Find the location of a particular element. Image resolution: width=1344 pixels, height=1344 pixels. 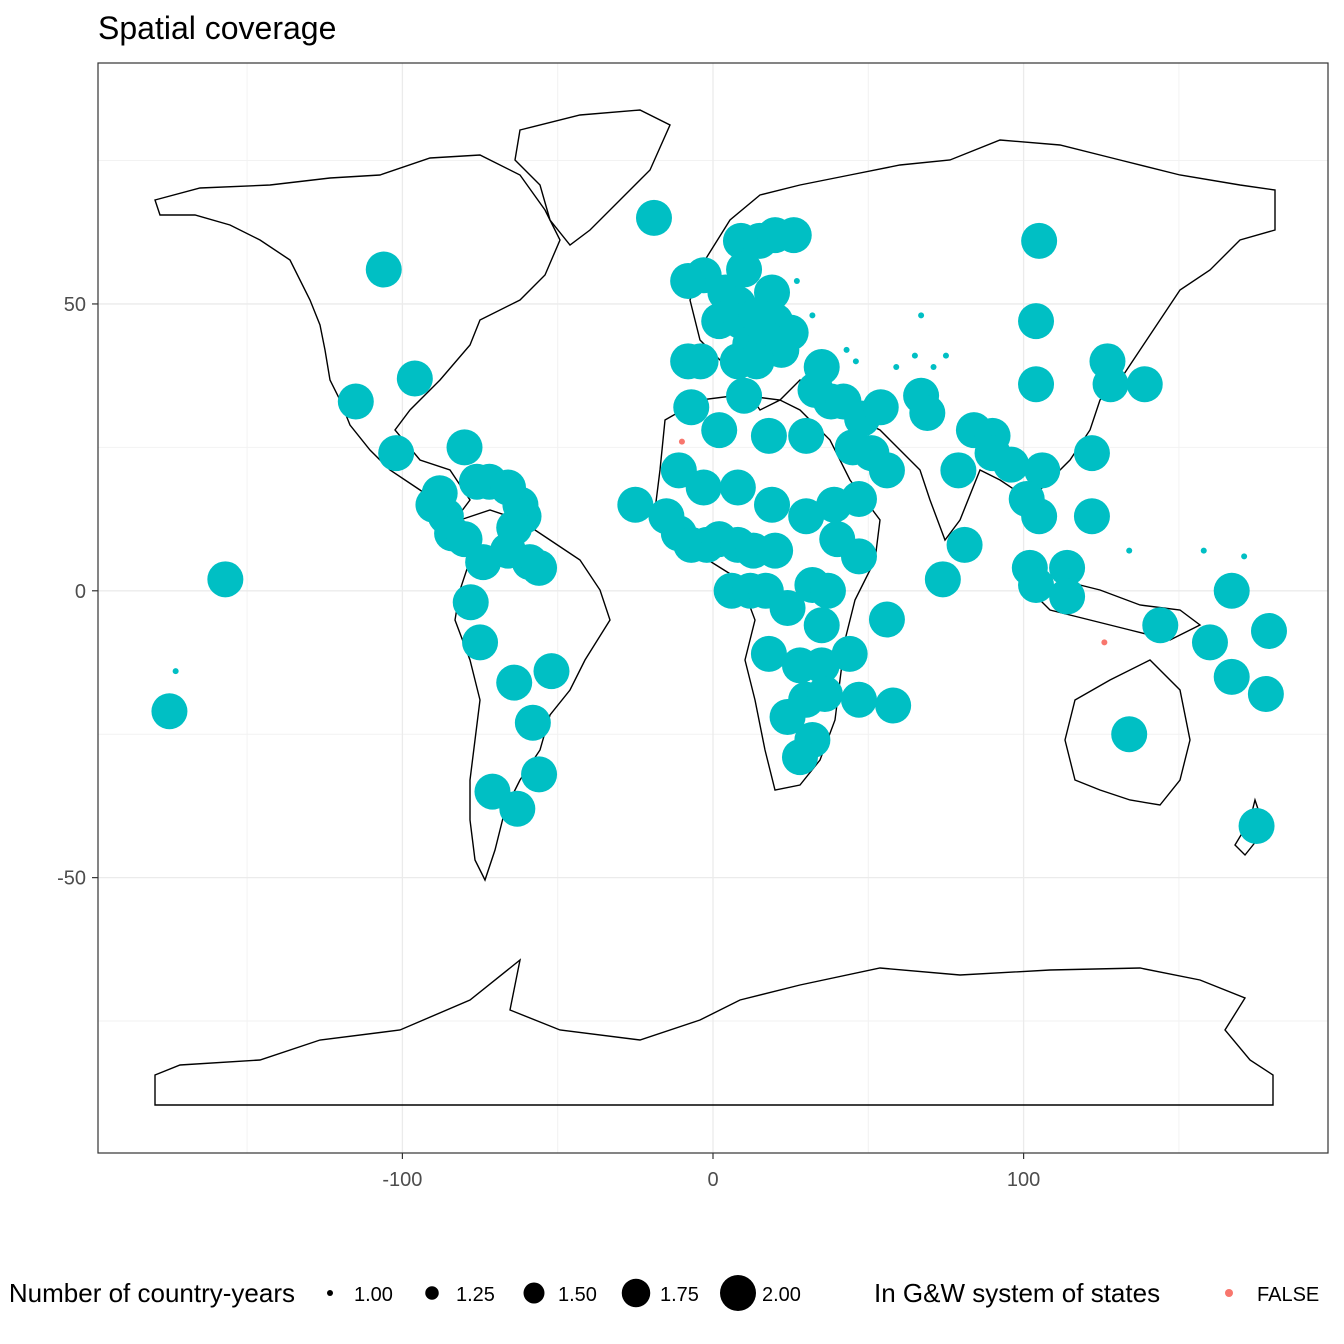

y-tick-label: 0 is located at coordinates (80, 592).